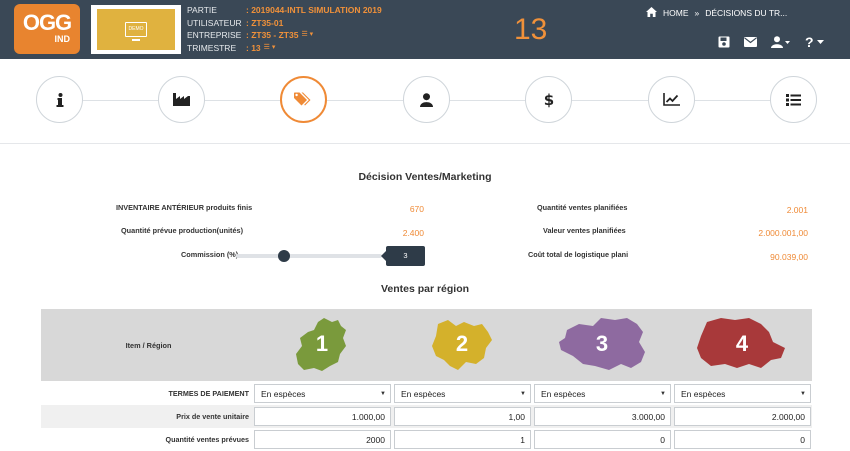 Image resolution: width=850 pixels, height=451 pixels. What do you see at coordinates (250, 35) in the screenshot?
I see `company-selector: ENTREPRISE: ZT35 - ZT35 ☰ ▾` at bounding box center [250, 35].